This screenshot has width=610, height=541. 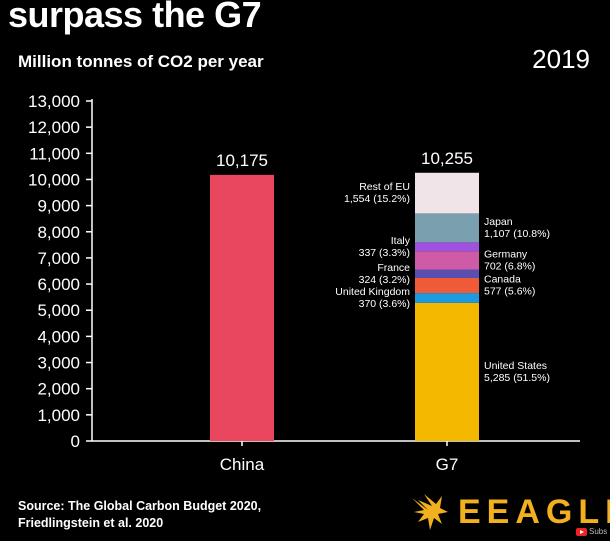 What do you see at coordinates (372, 292) in the screenshot?
I see `segment-name: United Kingdom` at bounding box center [372, 292].